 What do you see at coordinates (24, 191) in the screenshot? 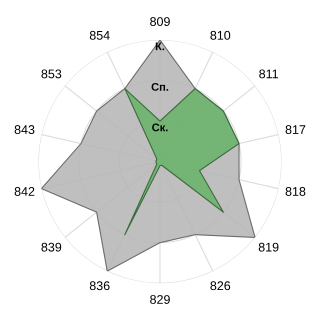
I see `spoke-label: 842` at bounding box center [24, 191].